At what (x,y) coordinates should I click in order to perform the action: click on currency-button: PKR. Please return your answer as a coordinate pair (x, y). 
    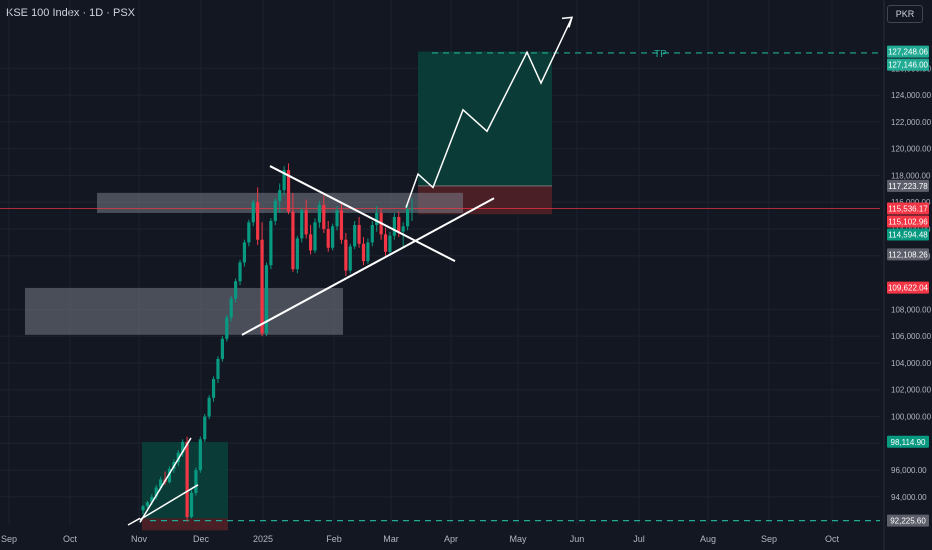
    Looking at the image, I should click on (905, 14).